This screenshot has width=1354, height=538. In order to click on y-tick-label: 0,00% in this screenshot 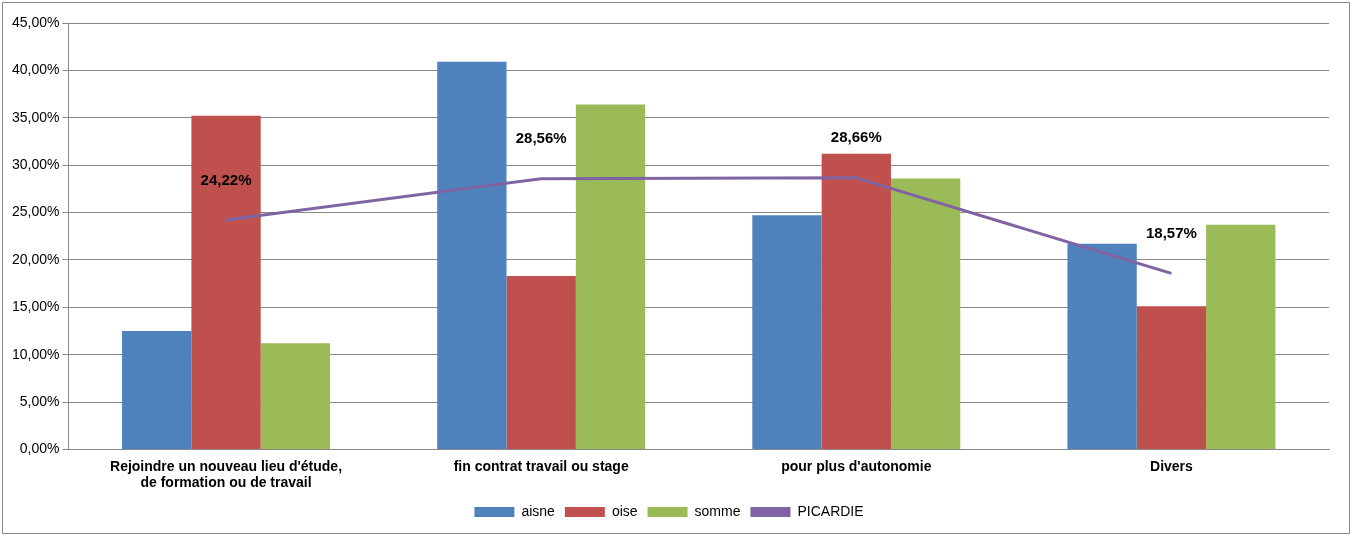, I will do `click(39, 448)`.